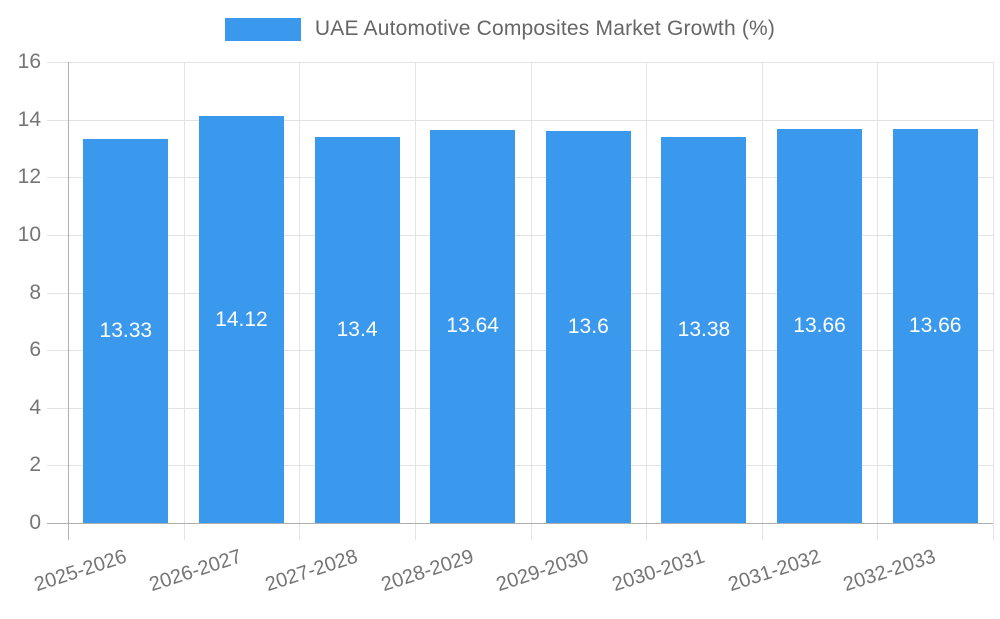  I want to click on bar-value-label: 13.64, so click(472, 326).